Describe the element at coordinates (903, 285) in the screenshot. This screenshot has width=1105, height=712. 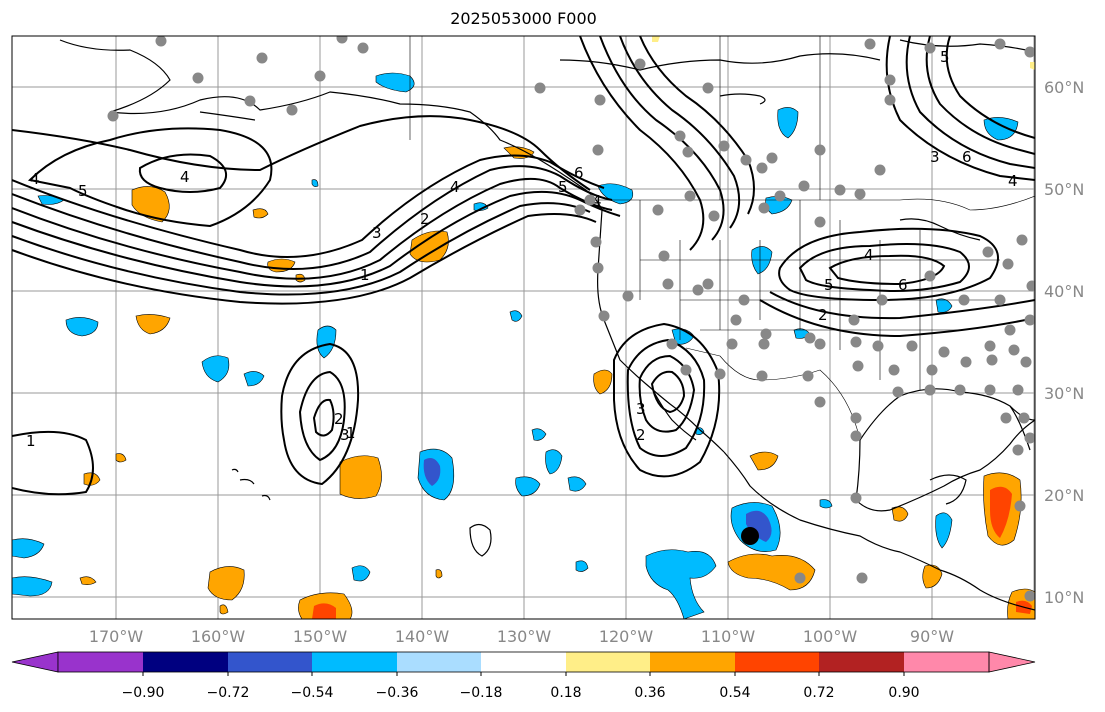
I see `contour-label: 6` at that location.